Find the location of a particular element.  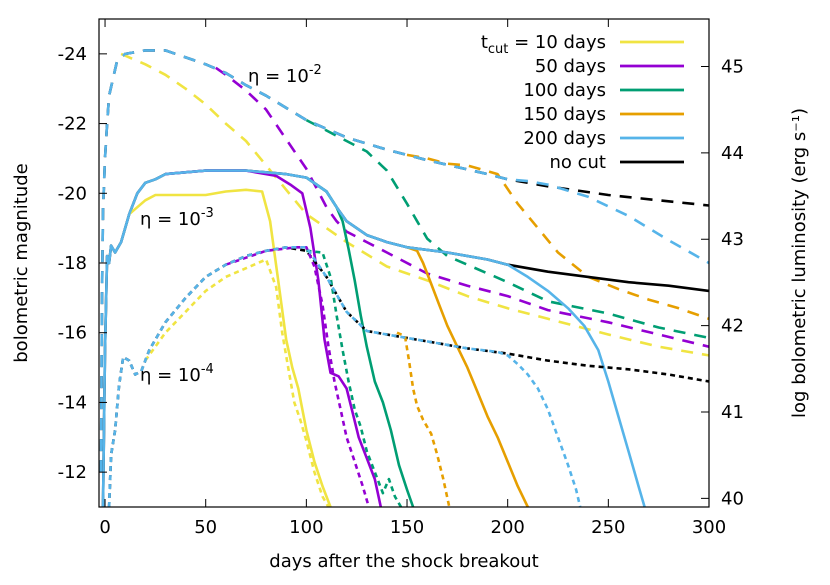

legend-label: no cut is located at coordinates (577, 162).